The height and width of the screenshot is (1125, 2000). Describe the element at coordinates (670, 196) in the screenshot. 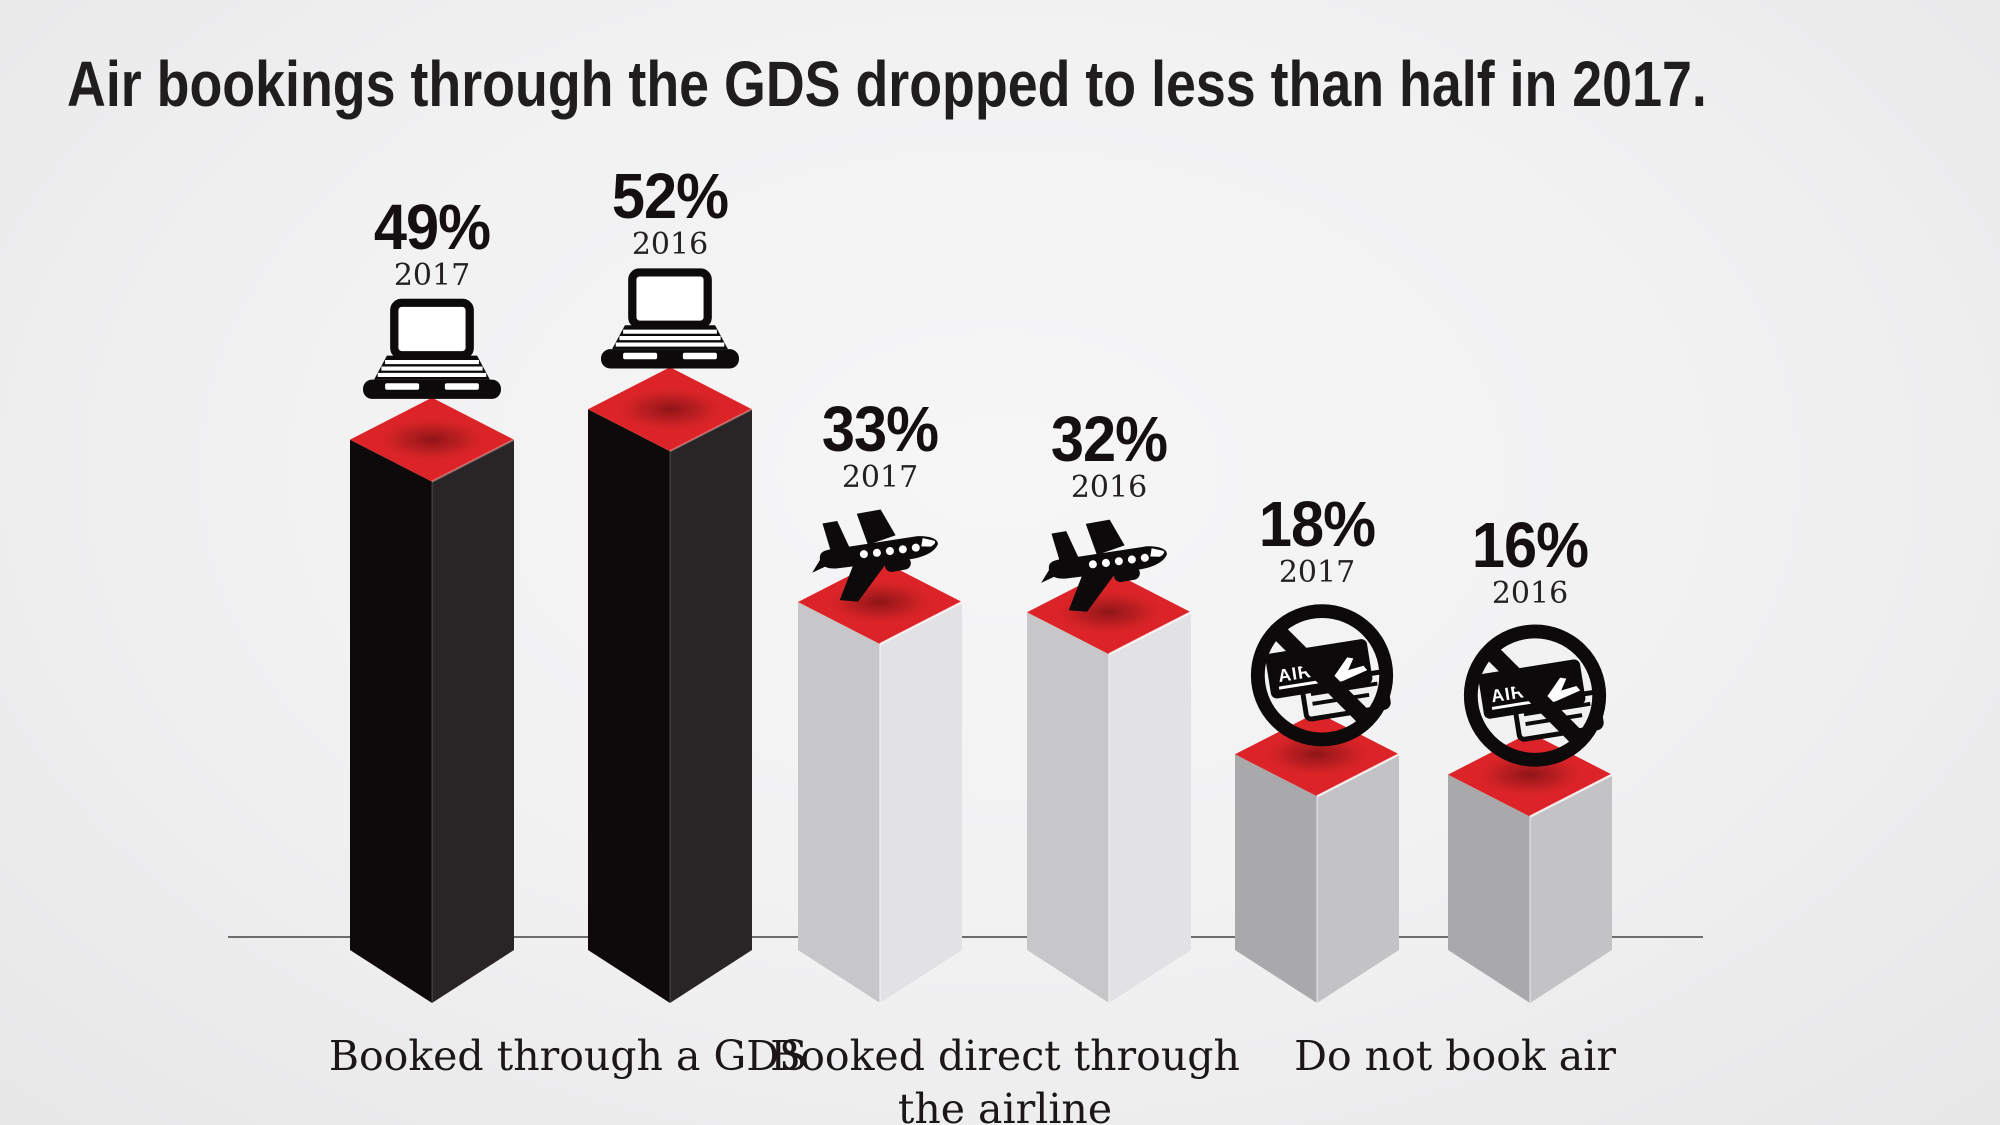

I see `bar-value-label: 52%` at that location.